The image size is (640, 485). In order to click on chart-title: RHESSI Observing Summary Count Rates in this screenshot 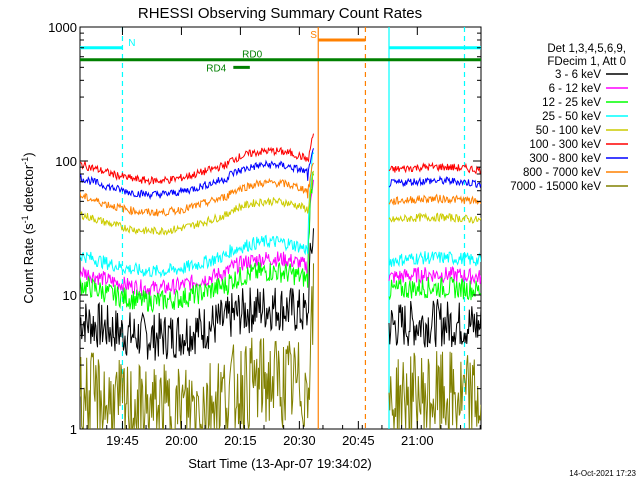, I will do `click(280, 13)`.